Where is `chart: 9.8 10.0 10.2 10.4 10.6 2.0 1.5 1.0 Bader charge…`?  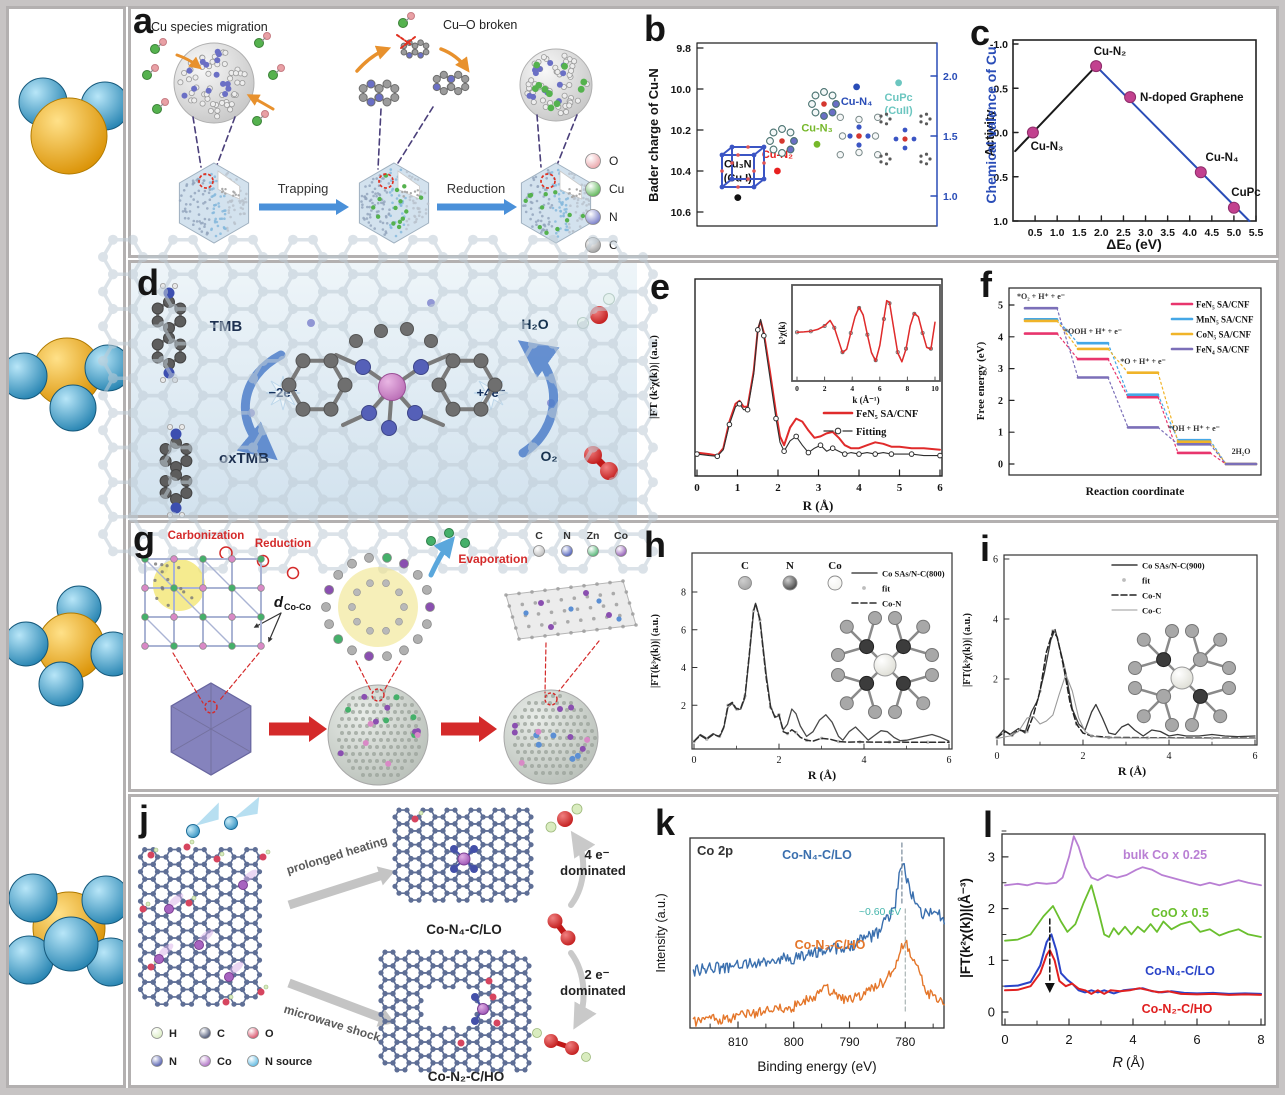 chart: 9.8 10.0 10.2 10.4 10.6 2.0 1.5 1.0 Bader charge… is located at coordinates (802, 134).